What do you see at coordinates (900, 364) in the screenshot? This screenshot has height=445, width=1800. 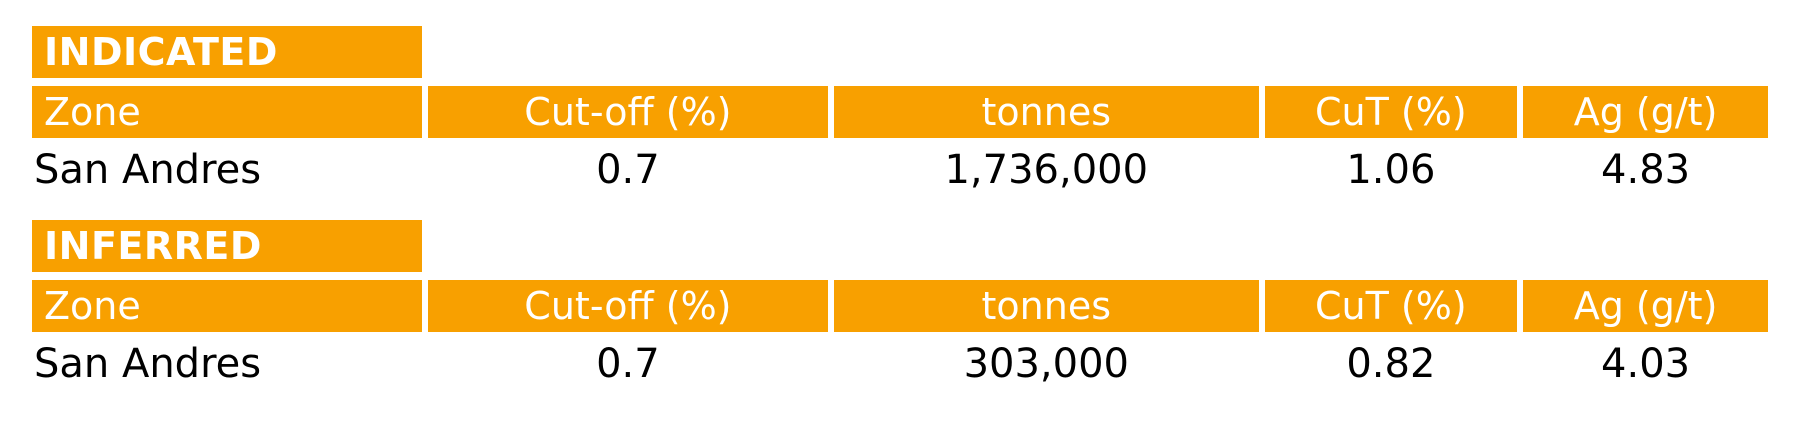 I see `inferred-table-row: San Andres 0.7 303,000 0.82 4.03` at bounding box center [900, 364].